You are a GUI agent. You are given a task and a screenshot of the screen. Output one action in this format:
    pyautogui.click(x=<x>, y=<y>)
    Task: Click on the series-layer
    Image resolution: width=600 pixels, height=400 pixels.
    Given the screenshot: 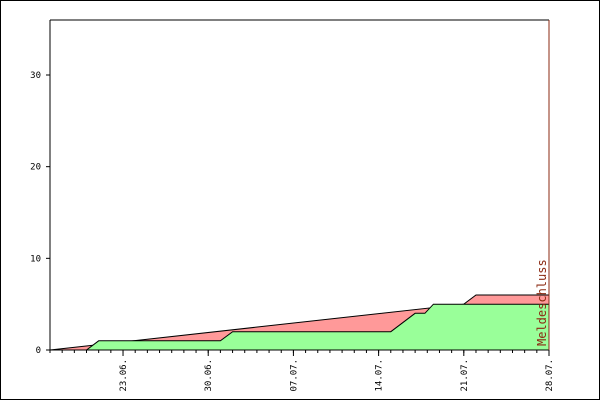 What is the action you would take?
    pyautogui.click(x=299, y=322)
    